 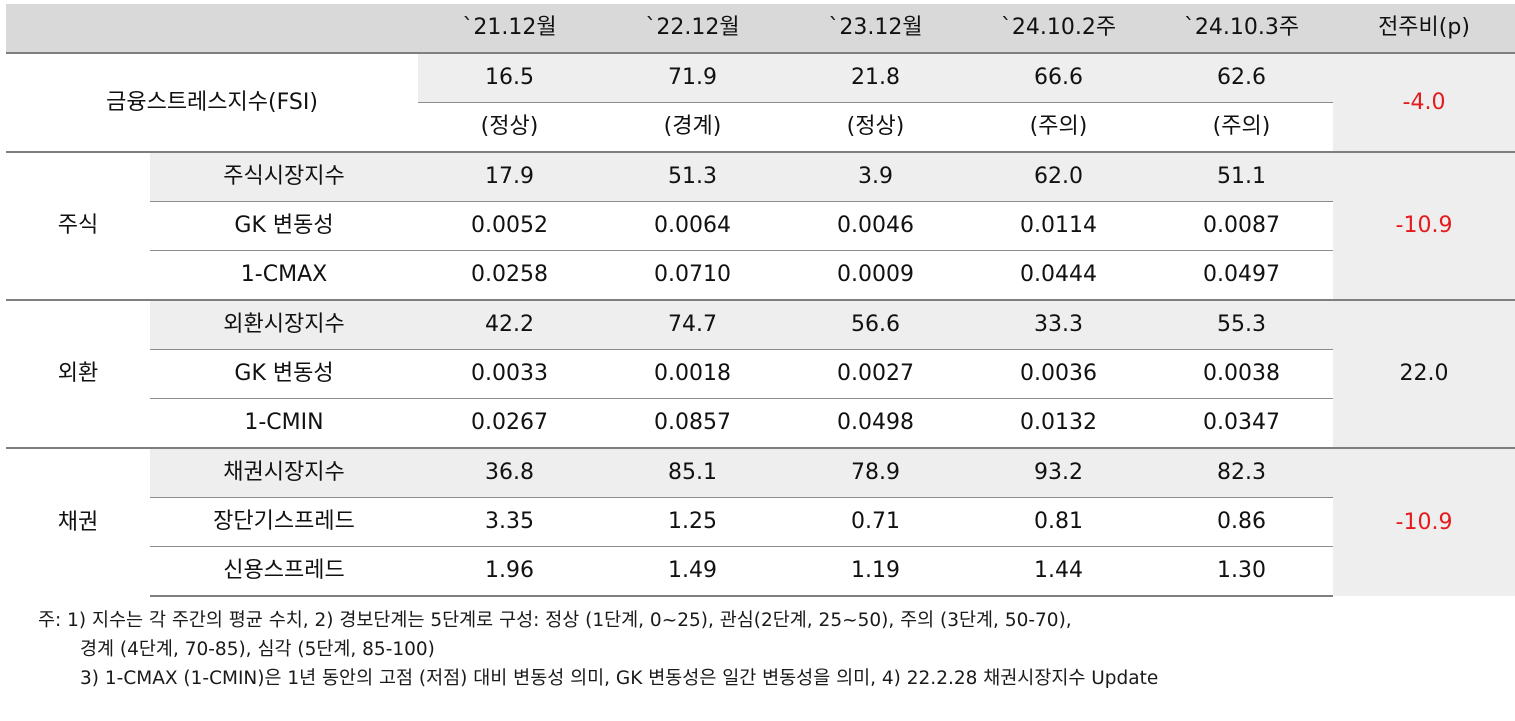 I want to click on cell-value: 0.0710, so click(x=692, y=275).